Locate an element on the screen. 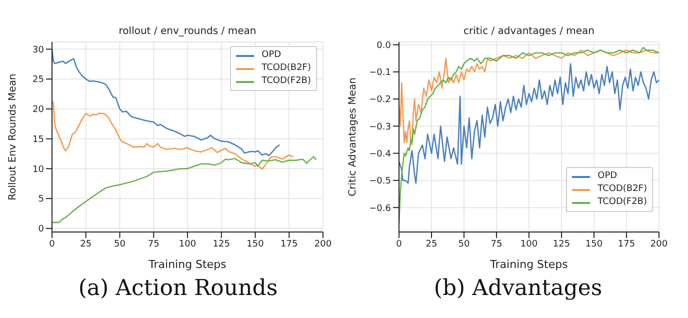  y-tick-label: −0.3 is located at coordinates (380, 127).